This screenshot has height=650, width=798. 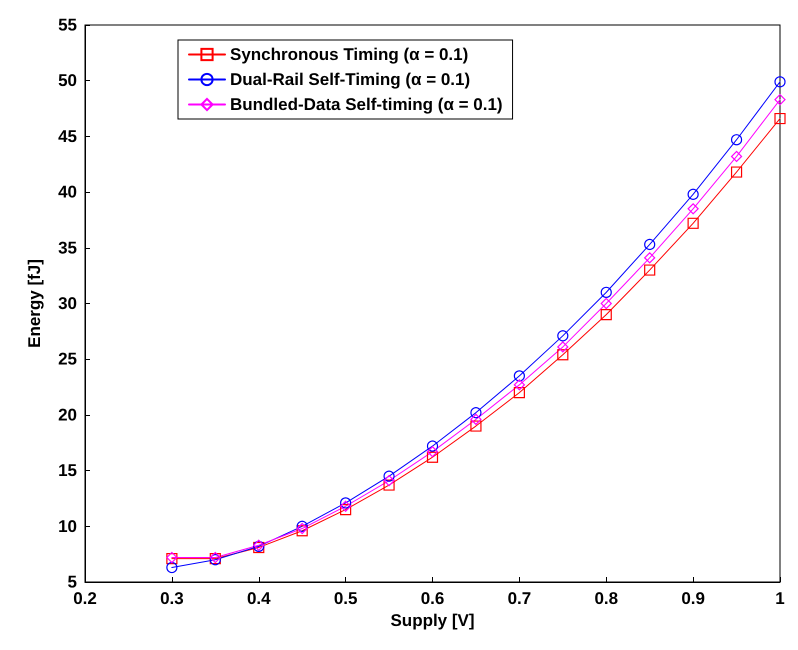 What do you see at coordinates (172, 598) in the screenshot?
I see `x-tick-label: 0.3` at bounding box center [172, 598].